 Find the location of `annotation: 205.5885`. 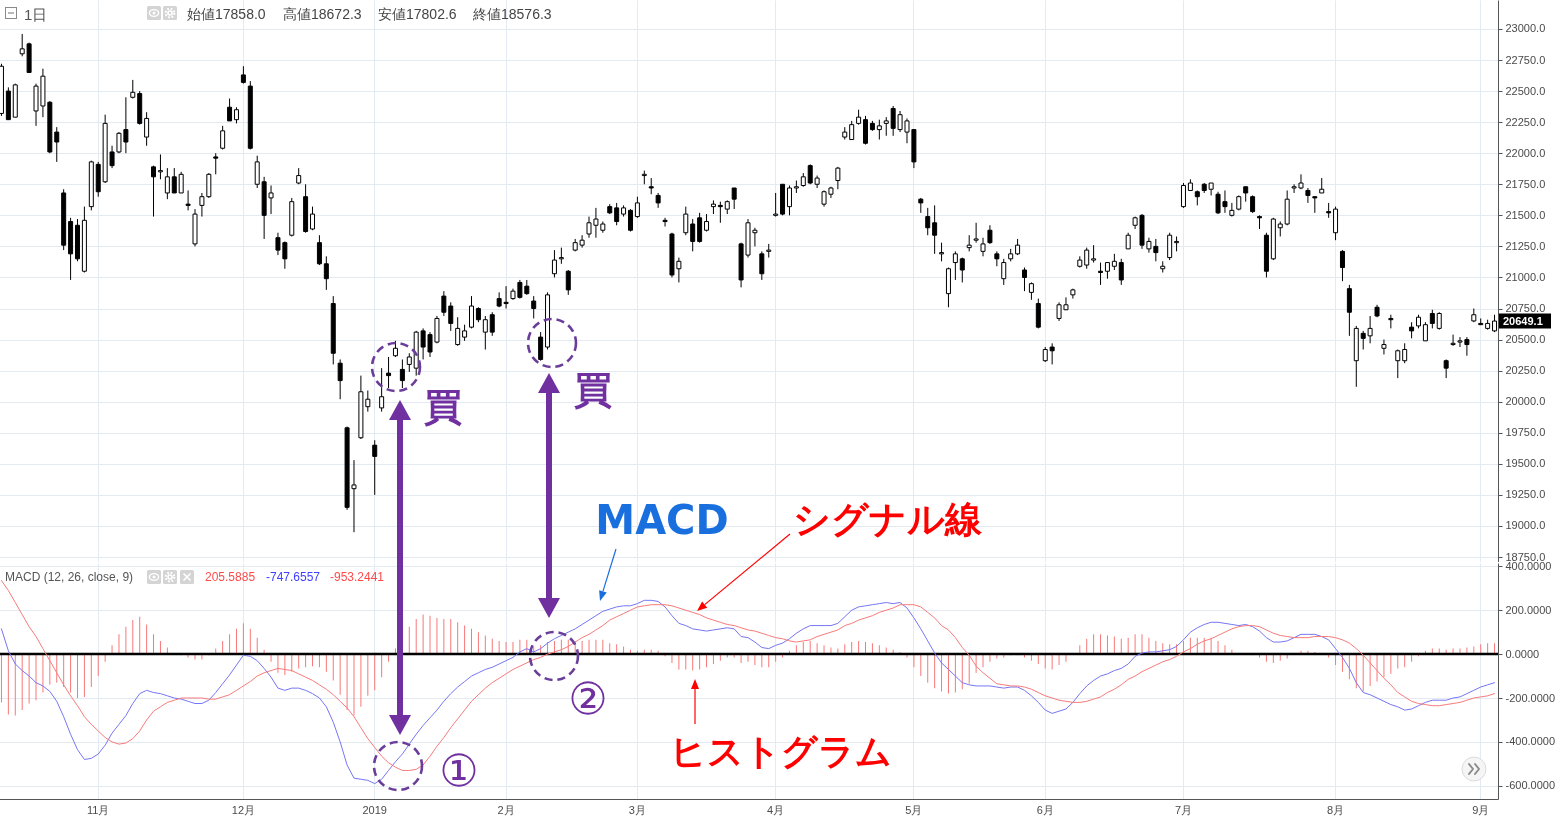

annotation: 205.5885 is located at coordinates (230, 577).